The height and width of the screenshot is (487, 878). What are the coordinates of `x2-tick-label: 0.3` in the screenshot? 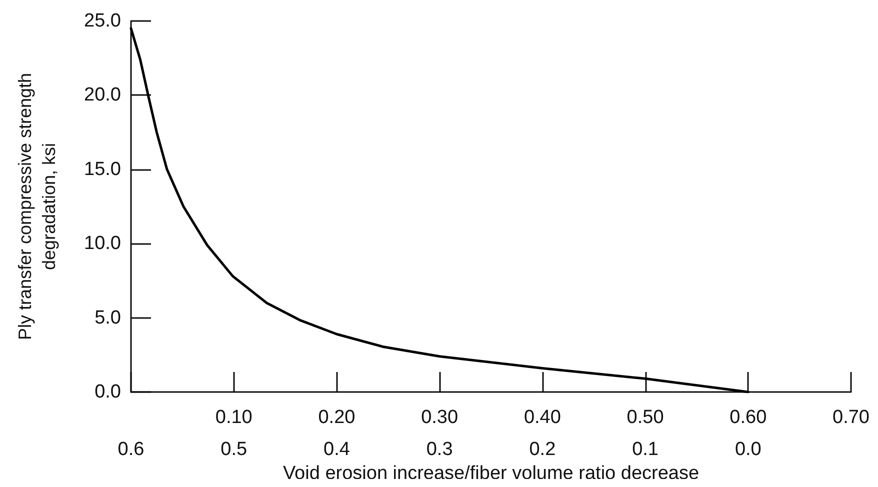 It's located at (439, 449).